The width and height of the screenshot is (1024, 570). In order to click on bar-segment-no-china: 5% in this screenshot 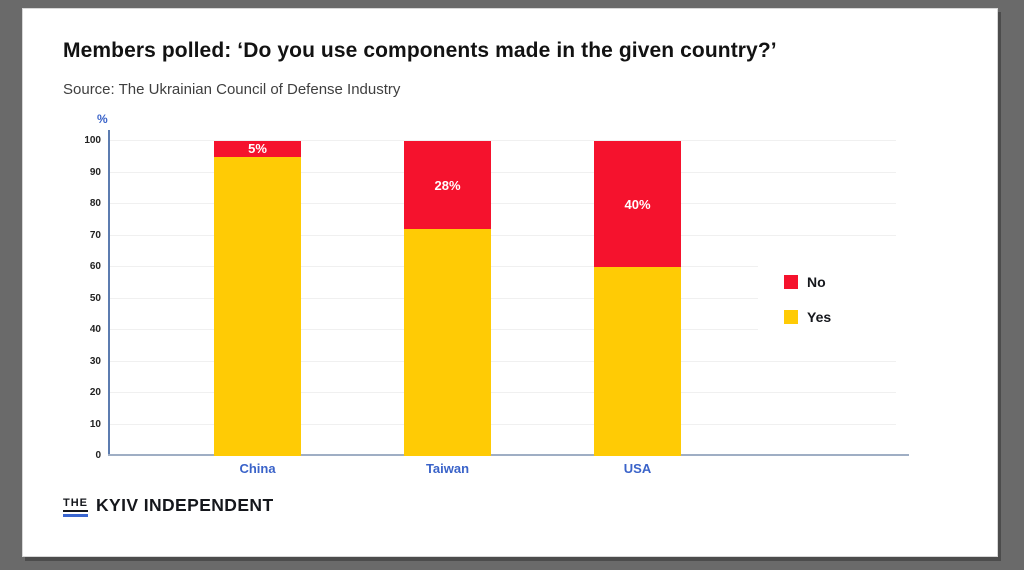, I will do `click(257, 149)`.